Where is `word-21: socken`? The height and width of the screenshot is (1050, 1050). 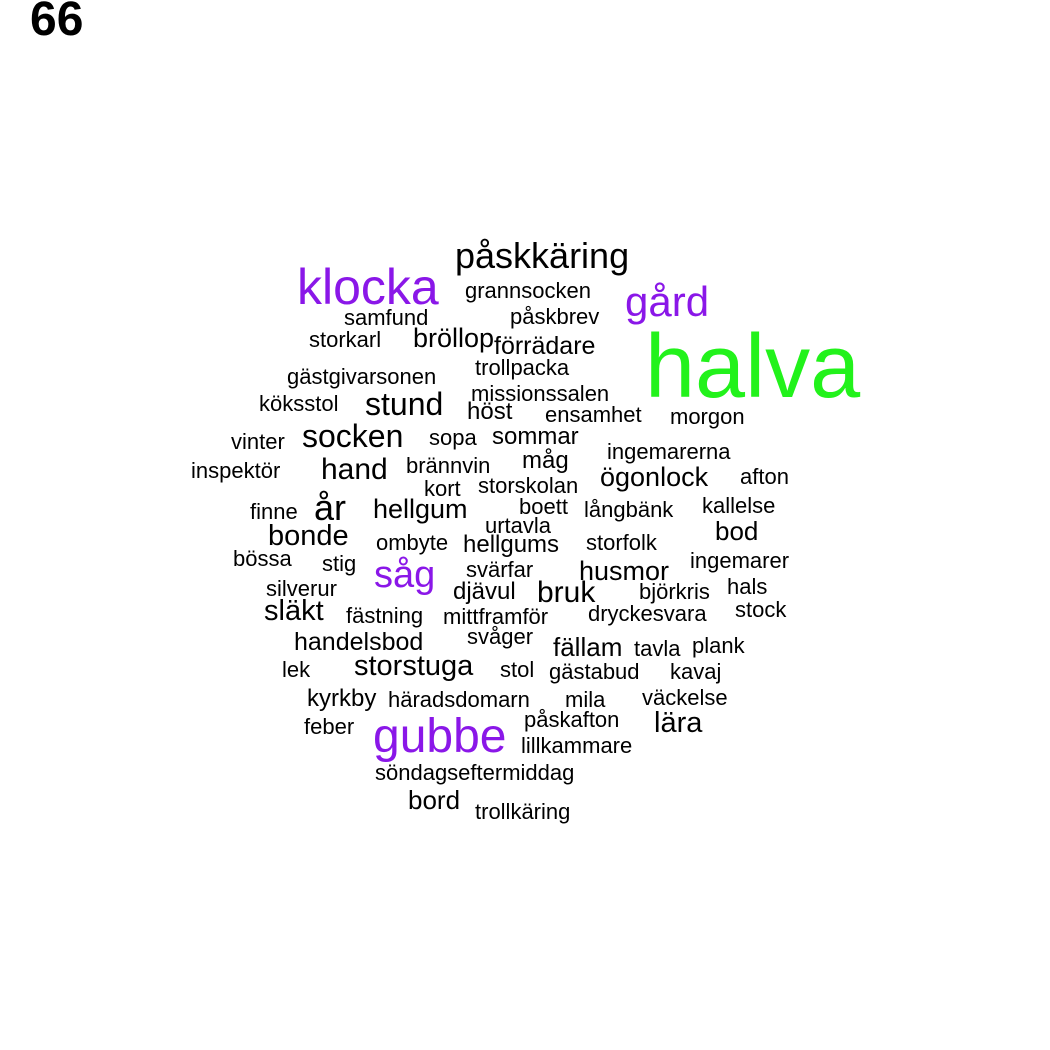
word-21: socken is located at coordinates (353, 436).